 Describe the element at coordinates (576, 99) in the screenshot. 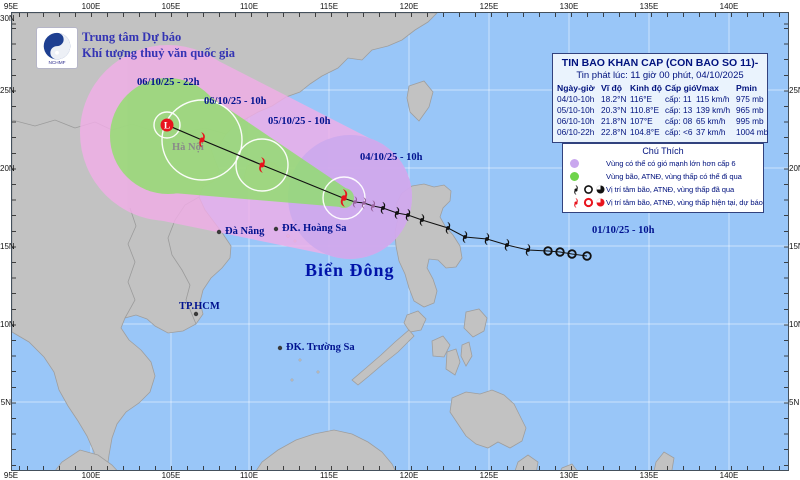

I see `table-cell: 04/10-10h` at that location.